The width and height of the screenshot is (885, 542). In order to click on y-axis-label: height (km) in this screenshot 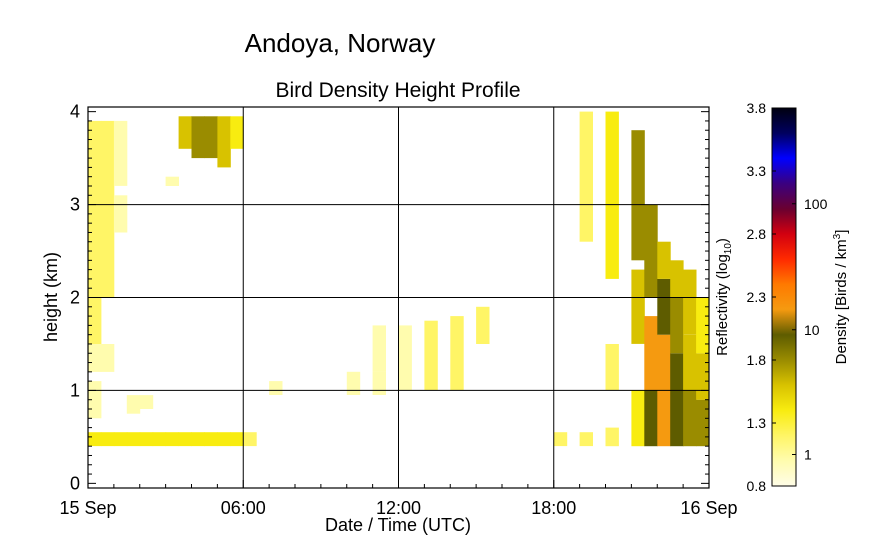, I will do `click(51, 297)`.